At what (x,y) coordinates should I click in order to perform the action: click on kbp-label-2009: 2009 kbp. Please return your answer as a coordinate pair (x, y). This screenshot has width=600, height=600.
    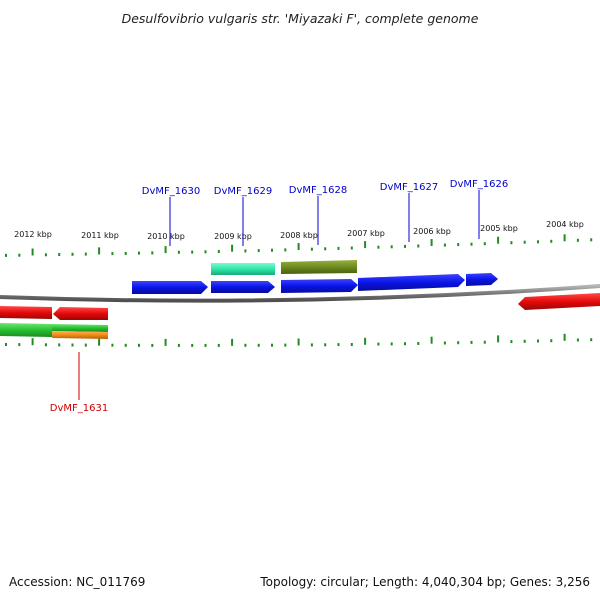
    Looking at the image, I should click on (233, 236).